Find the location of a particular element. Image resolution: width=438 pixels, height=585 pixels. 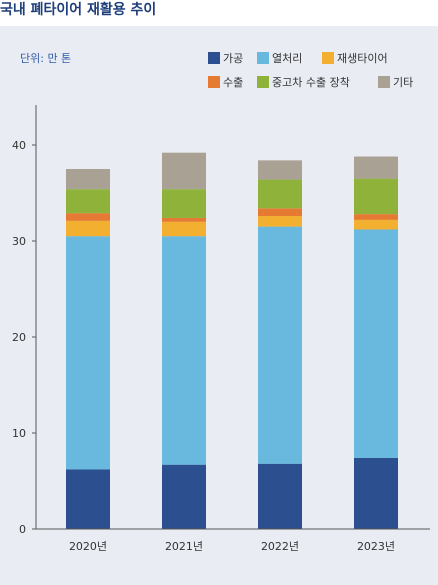

chart-title: 국내 폐타이어 재활용 추이 is located at coordinates (78, 10).